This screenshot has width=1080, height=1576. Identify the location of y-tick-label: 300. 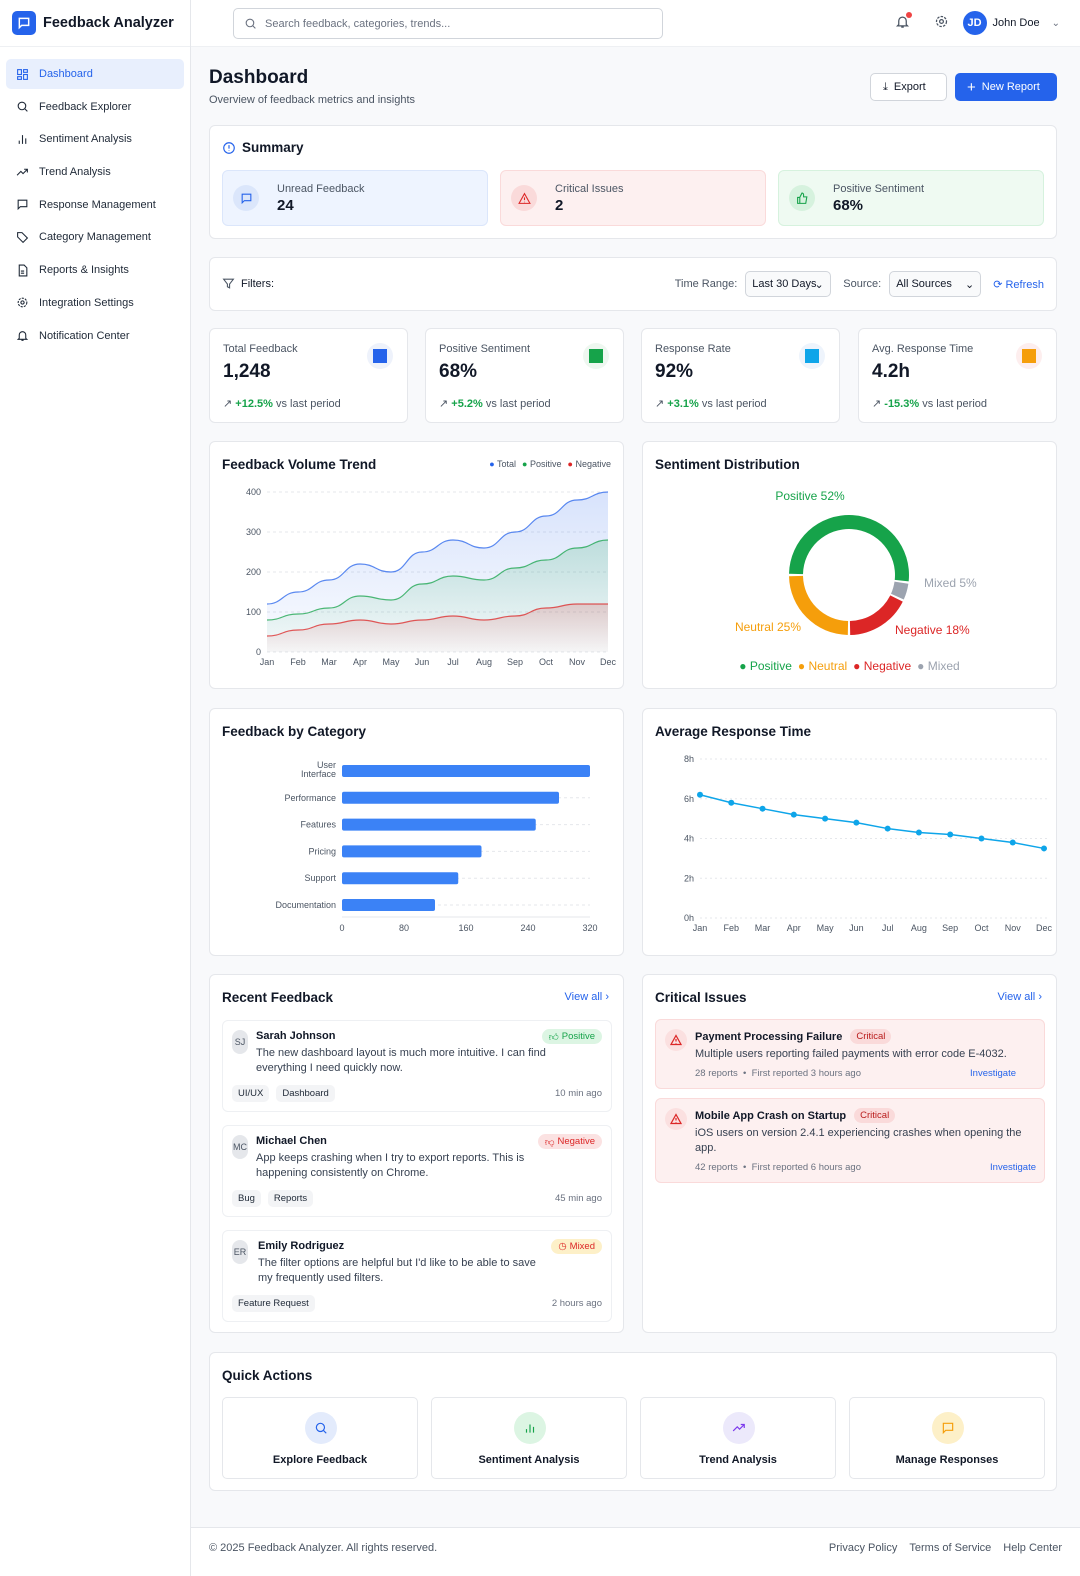
(253, 532).